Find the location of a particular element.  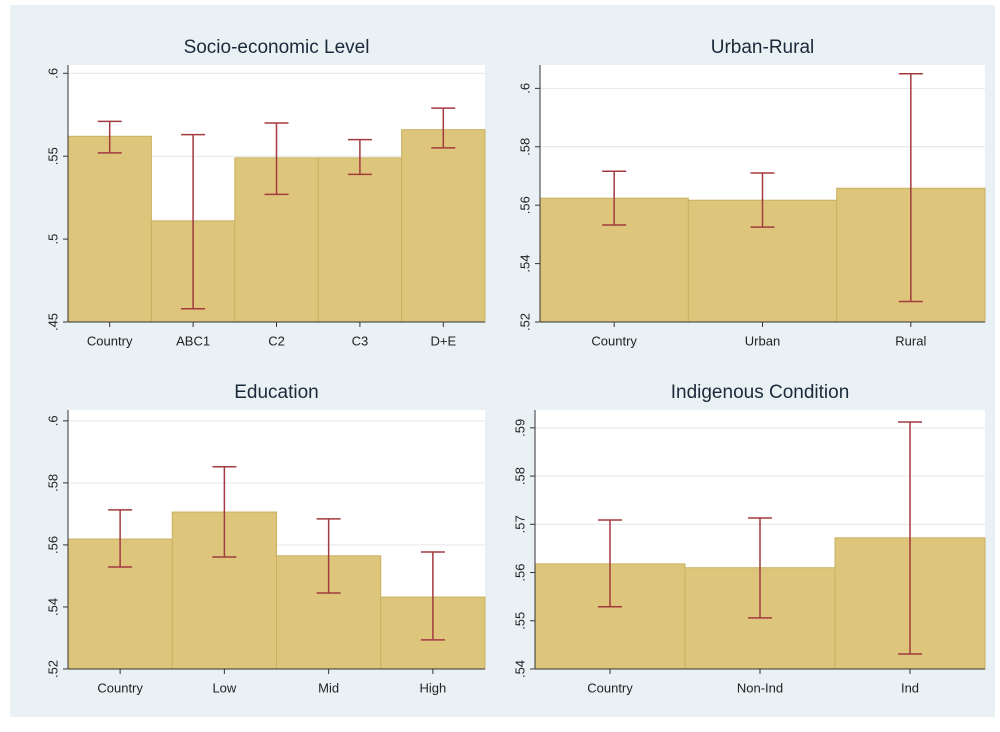

x-tick-label: Ind is located at coordinates (910, 687).